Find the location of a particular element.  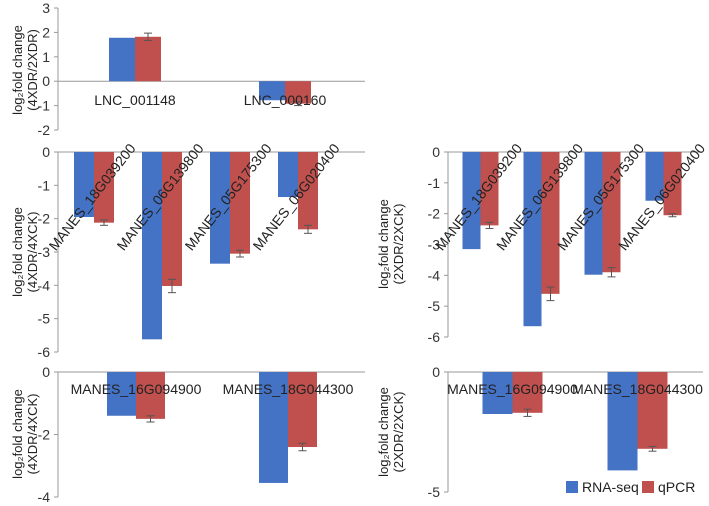

legend-swatch-qpcr is located at coordinates (648, 487).